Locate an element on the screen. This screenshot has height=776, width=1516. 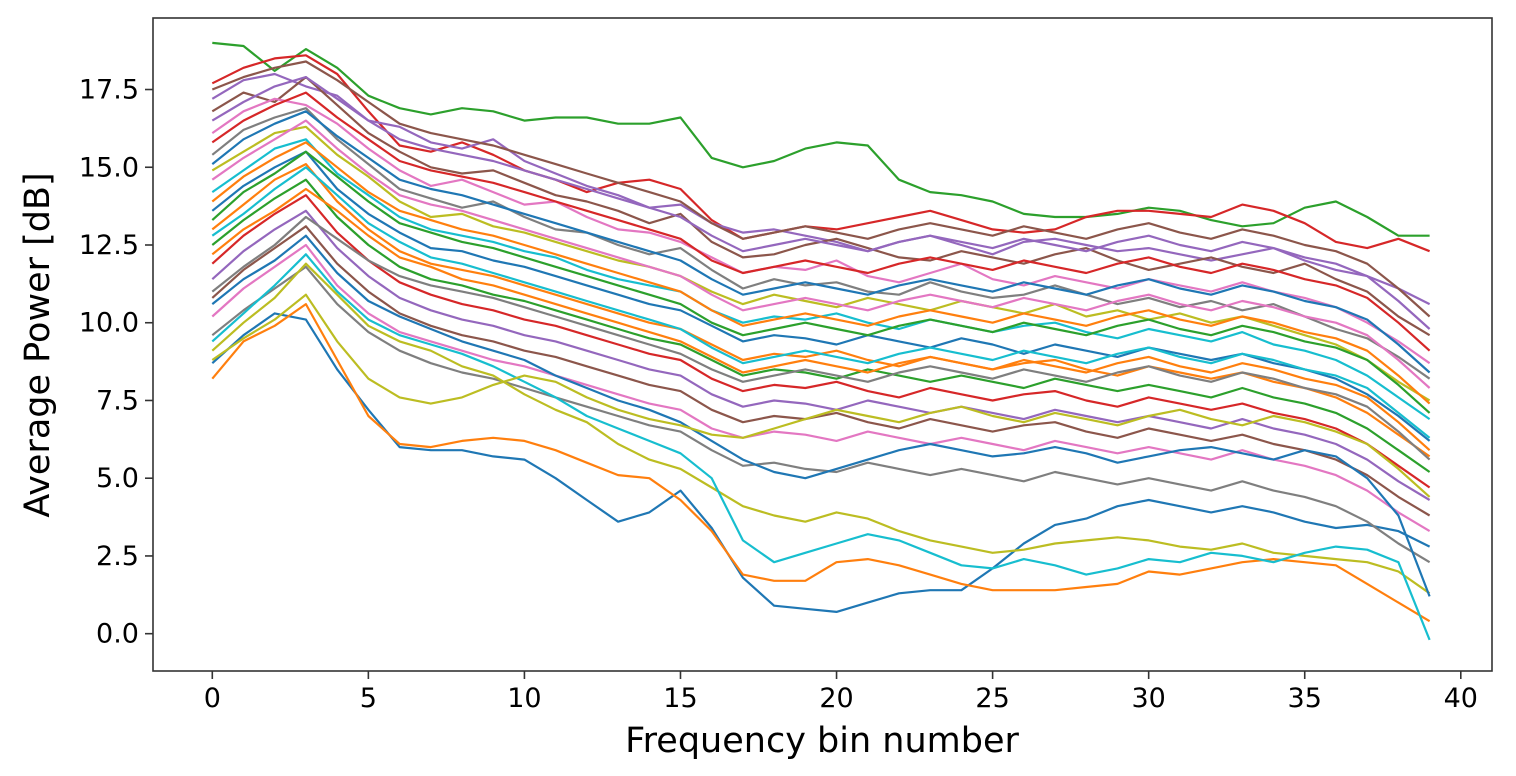
x-tick-label: 10 is located at coordinates (524, 698).